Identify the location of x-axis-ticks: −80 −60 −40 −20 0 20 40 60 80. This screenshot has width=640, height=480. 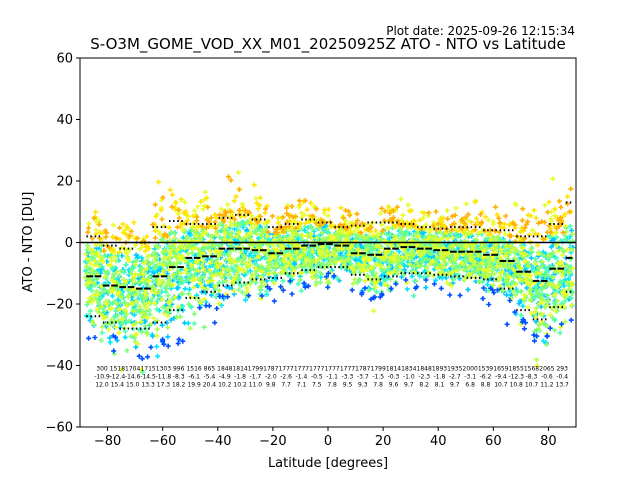
(325, 438).